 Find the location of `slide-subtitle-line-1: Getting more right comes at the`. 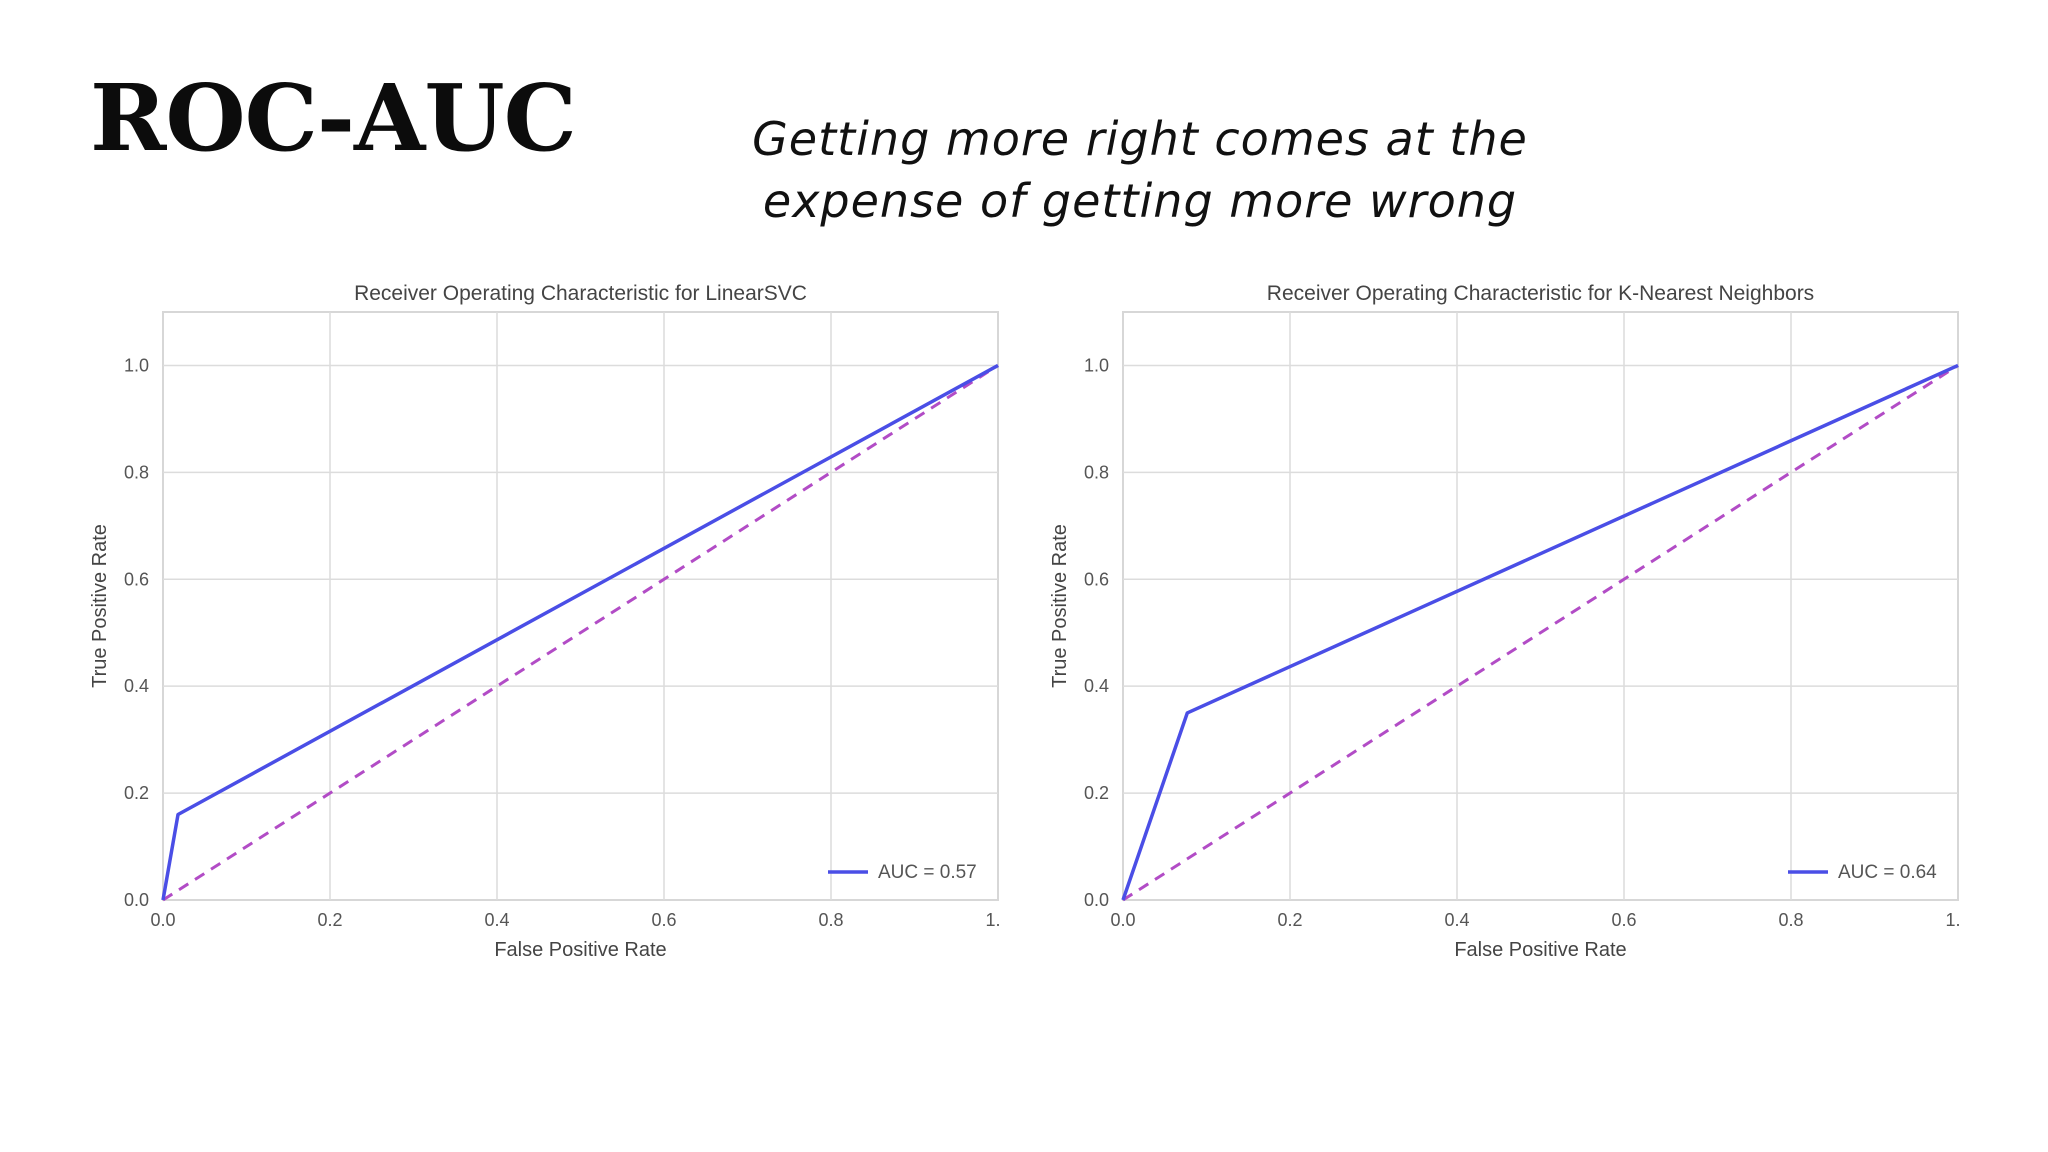

slide-subtitle-line-1: Getting more right comes at the is located at coordinates (1140, 139).